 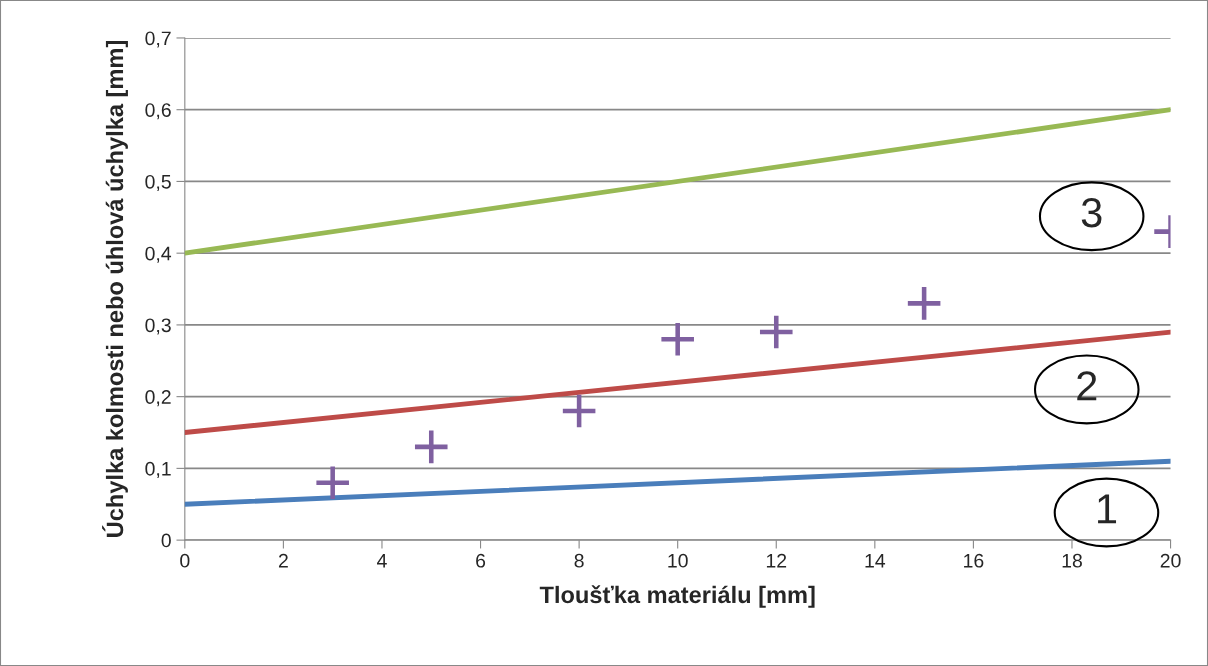 I want to click on y-tick-label: 0,3, so click(x=158, y=326).